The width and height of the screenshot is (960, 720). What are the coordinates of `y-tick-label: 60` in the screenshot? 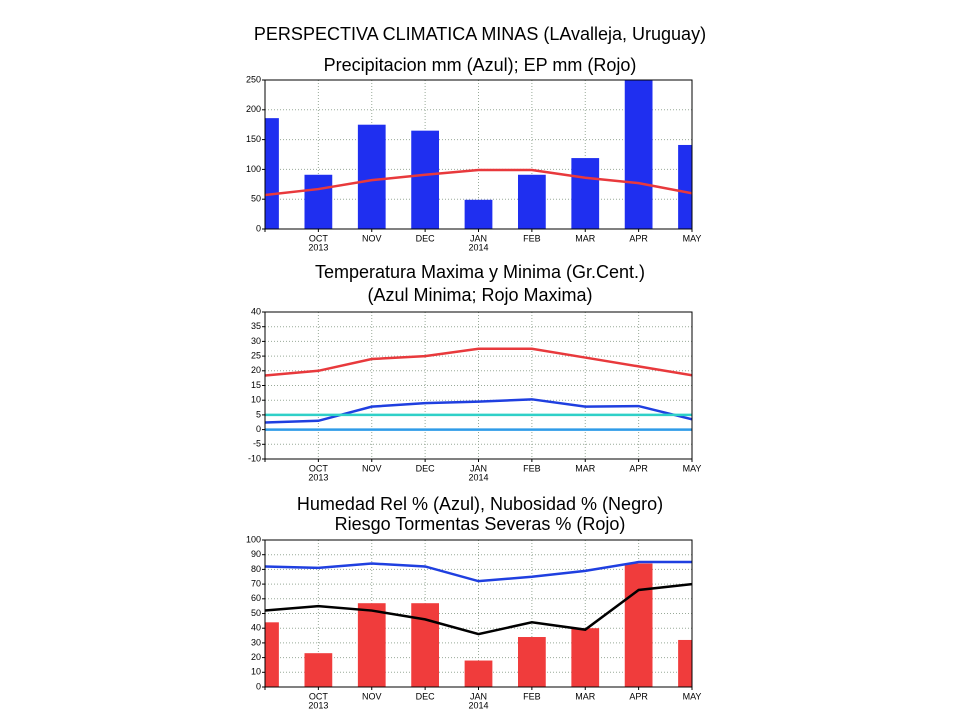 It's located at (256, 598).